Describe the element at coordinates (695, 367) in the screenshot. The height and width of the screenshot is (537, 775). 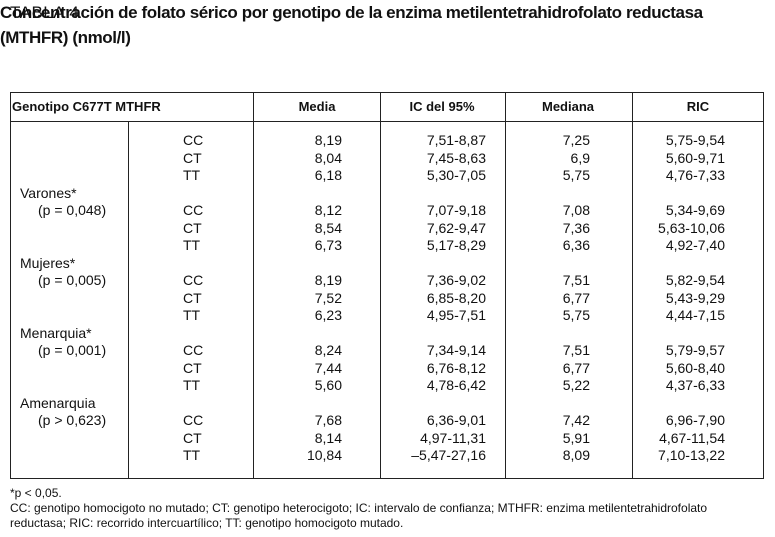
I see `cell: 5,60-8,40` at that location.